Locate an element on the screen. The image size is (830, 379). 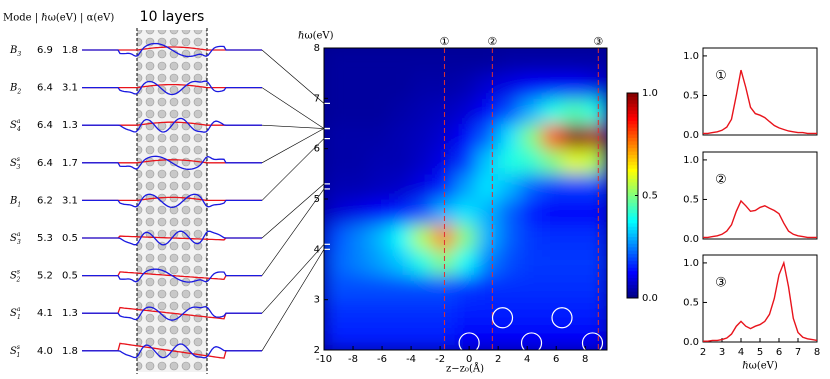
mode-energy: 4.0 is located at coordinates (45, 351).